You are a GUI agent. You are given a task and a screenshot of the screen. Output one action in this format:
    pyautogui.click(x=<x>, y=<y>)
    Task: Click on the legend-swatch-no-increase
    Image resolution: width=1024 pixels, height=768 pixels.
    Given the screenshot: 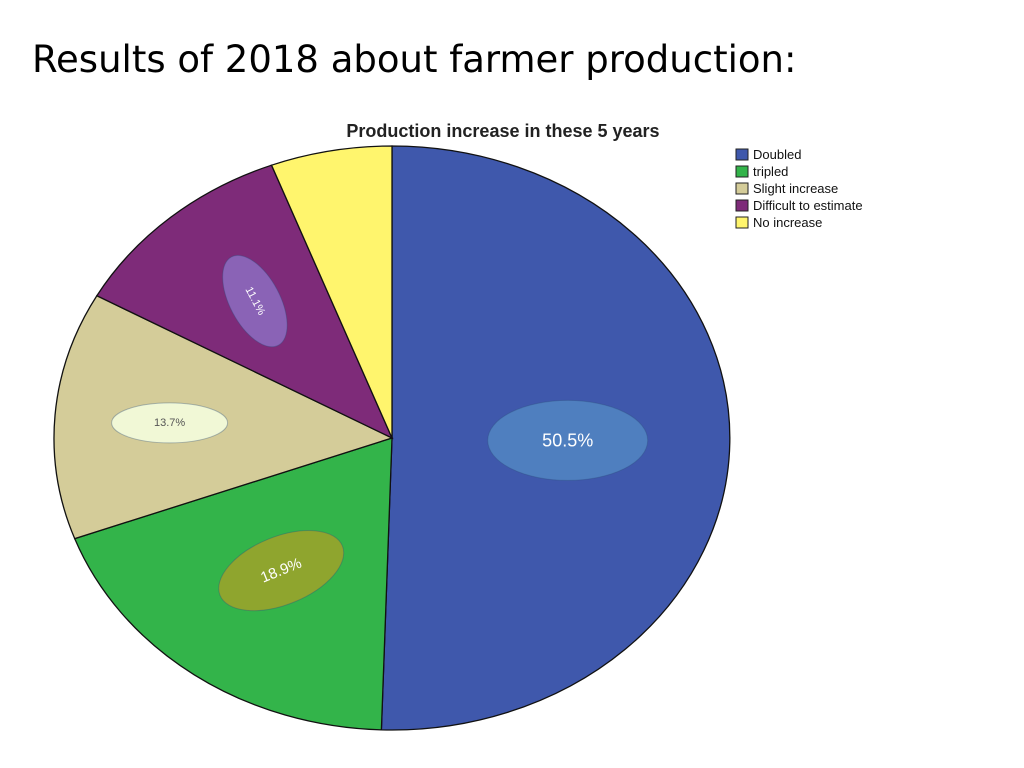 What is the action you would take?
    pyautogui.click(x=742, y=222)
    